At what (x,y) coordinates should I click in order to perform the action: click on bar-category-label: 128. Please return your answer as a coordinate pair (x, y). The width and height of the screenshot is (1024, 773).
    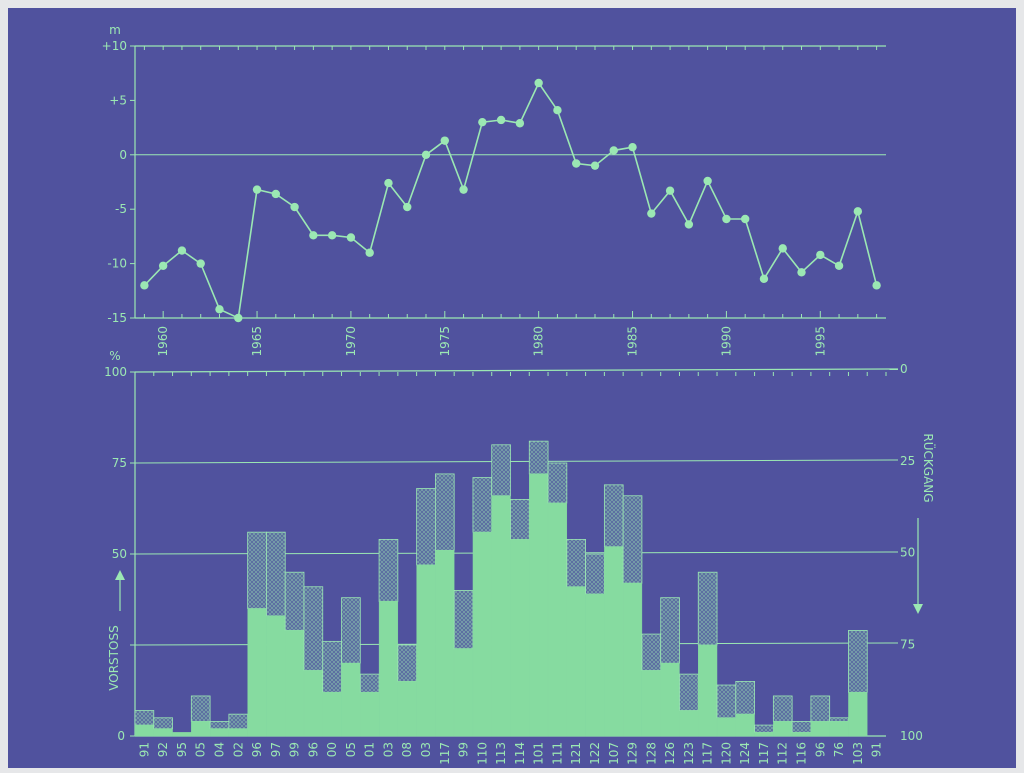
    Looking at the image, I should click on (651, 753).